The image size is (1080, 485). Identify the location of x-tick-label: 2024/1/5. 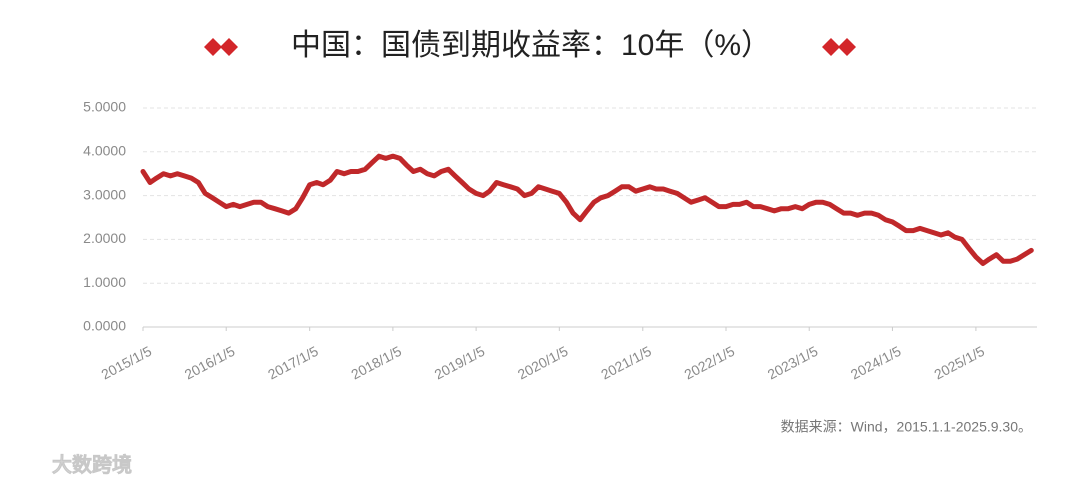
(876, 363).